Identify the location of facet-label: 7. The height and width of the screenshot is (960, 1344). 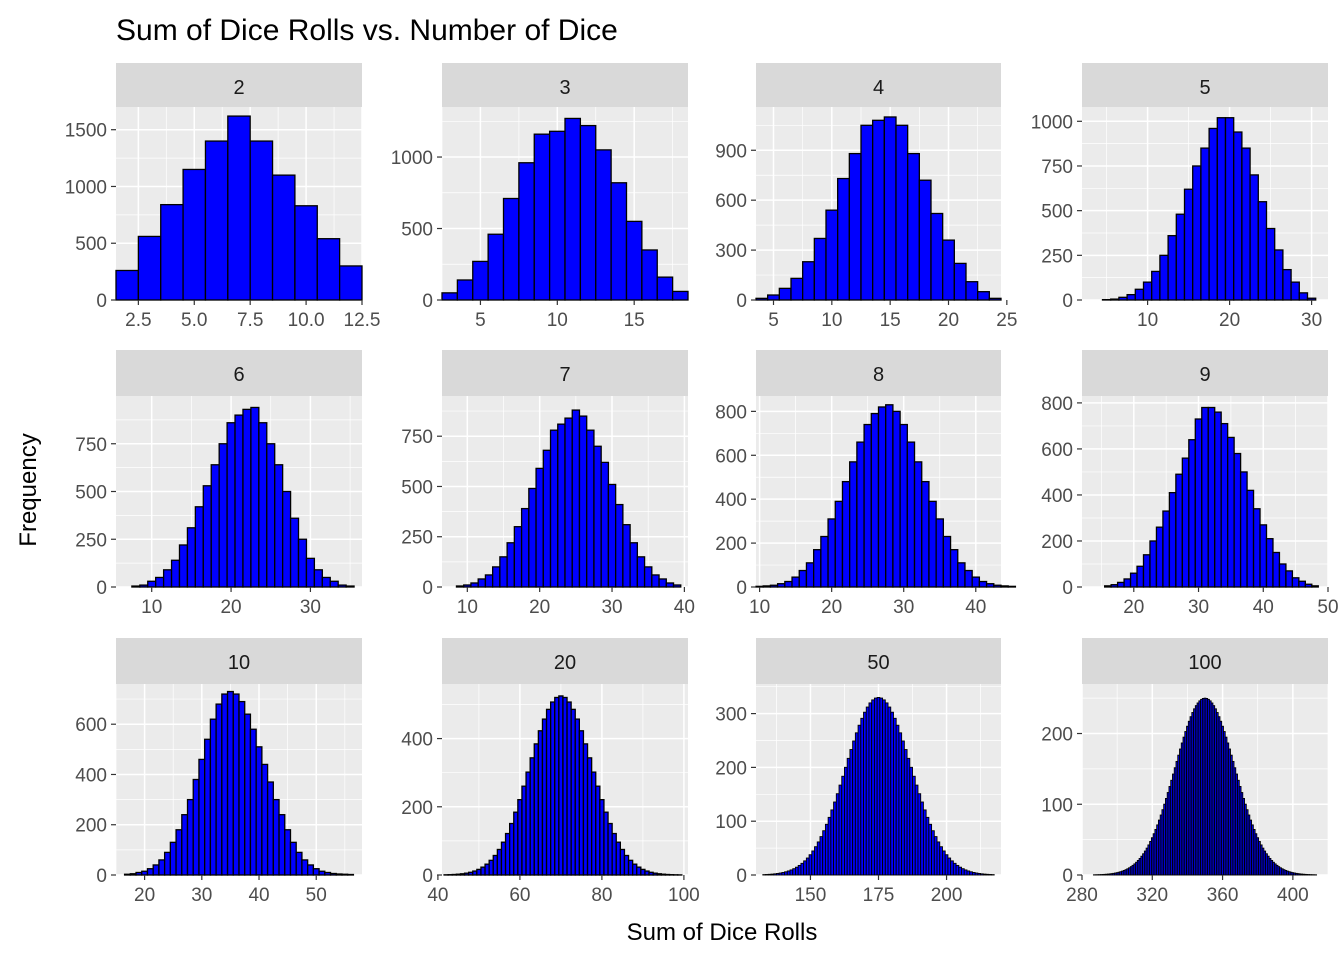
(564, 375).